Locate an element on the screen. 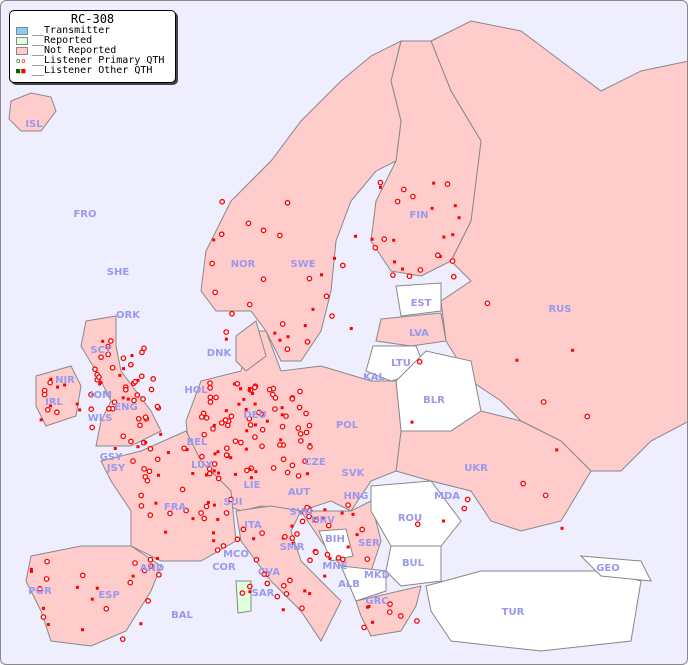 Image resolution: width=688 pixels, height=665 pixels. country-label-svk: SVK is located at coordinates (354, 473).